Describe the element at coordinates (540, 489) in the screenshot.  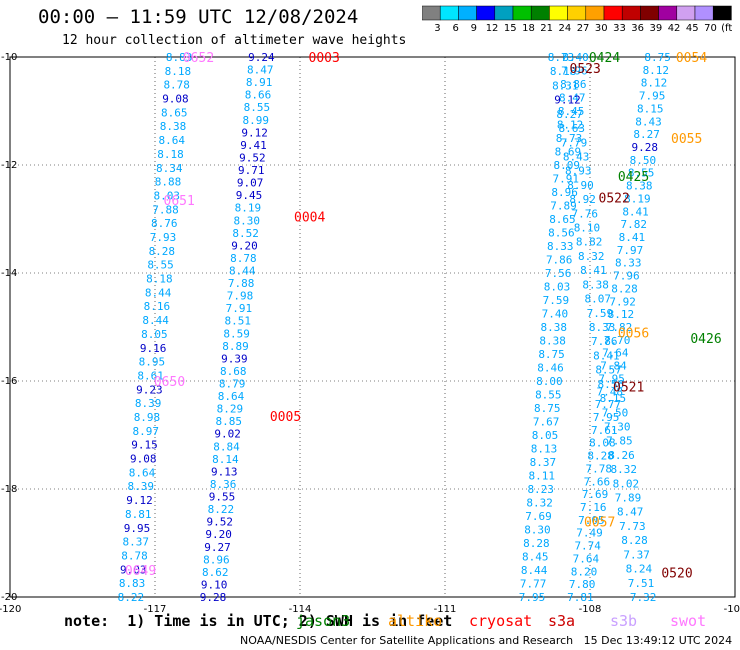
I see `wave-height-value: 8.23` at that location.